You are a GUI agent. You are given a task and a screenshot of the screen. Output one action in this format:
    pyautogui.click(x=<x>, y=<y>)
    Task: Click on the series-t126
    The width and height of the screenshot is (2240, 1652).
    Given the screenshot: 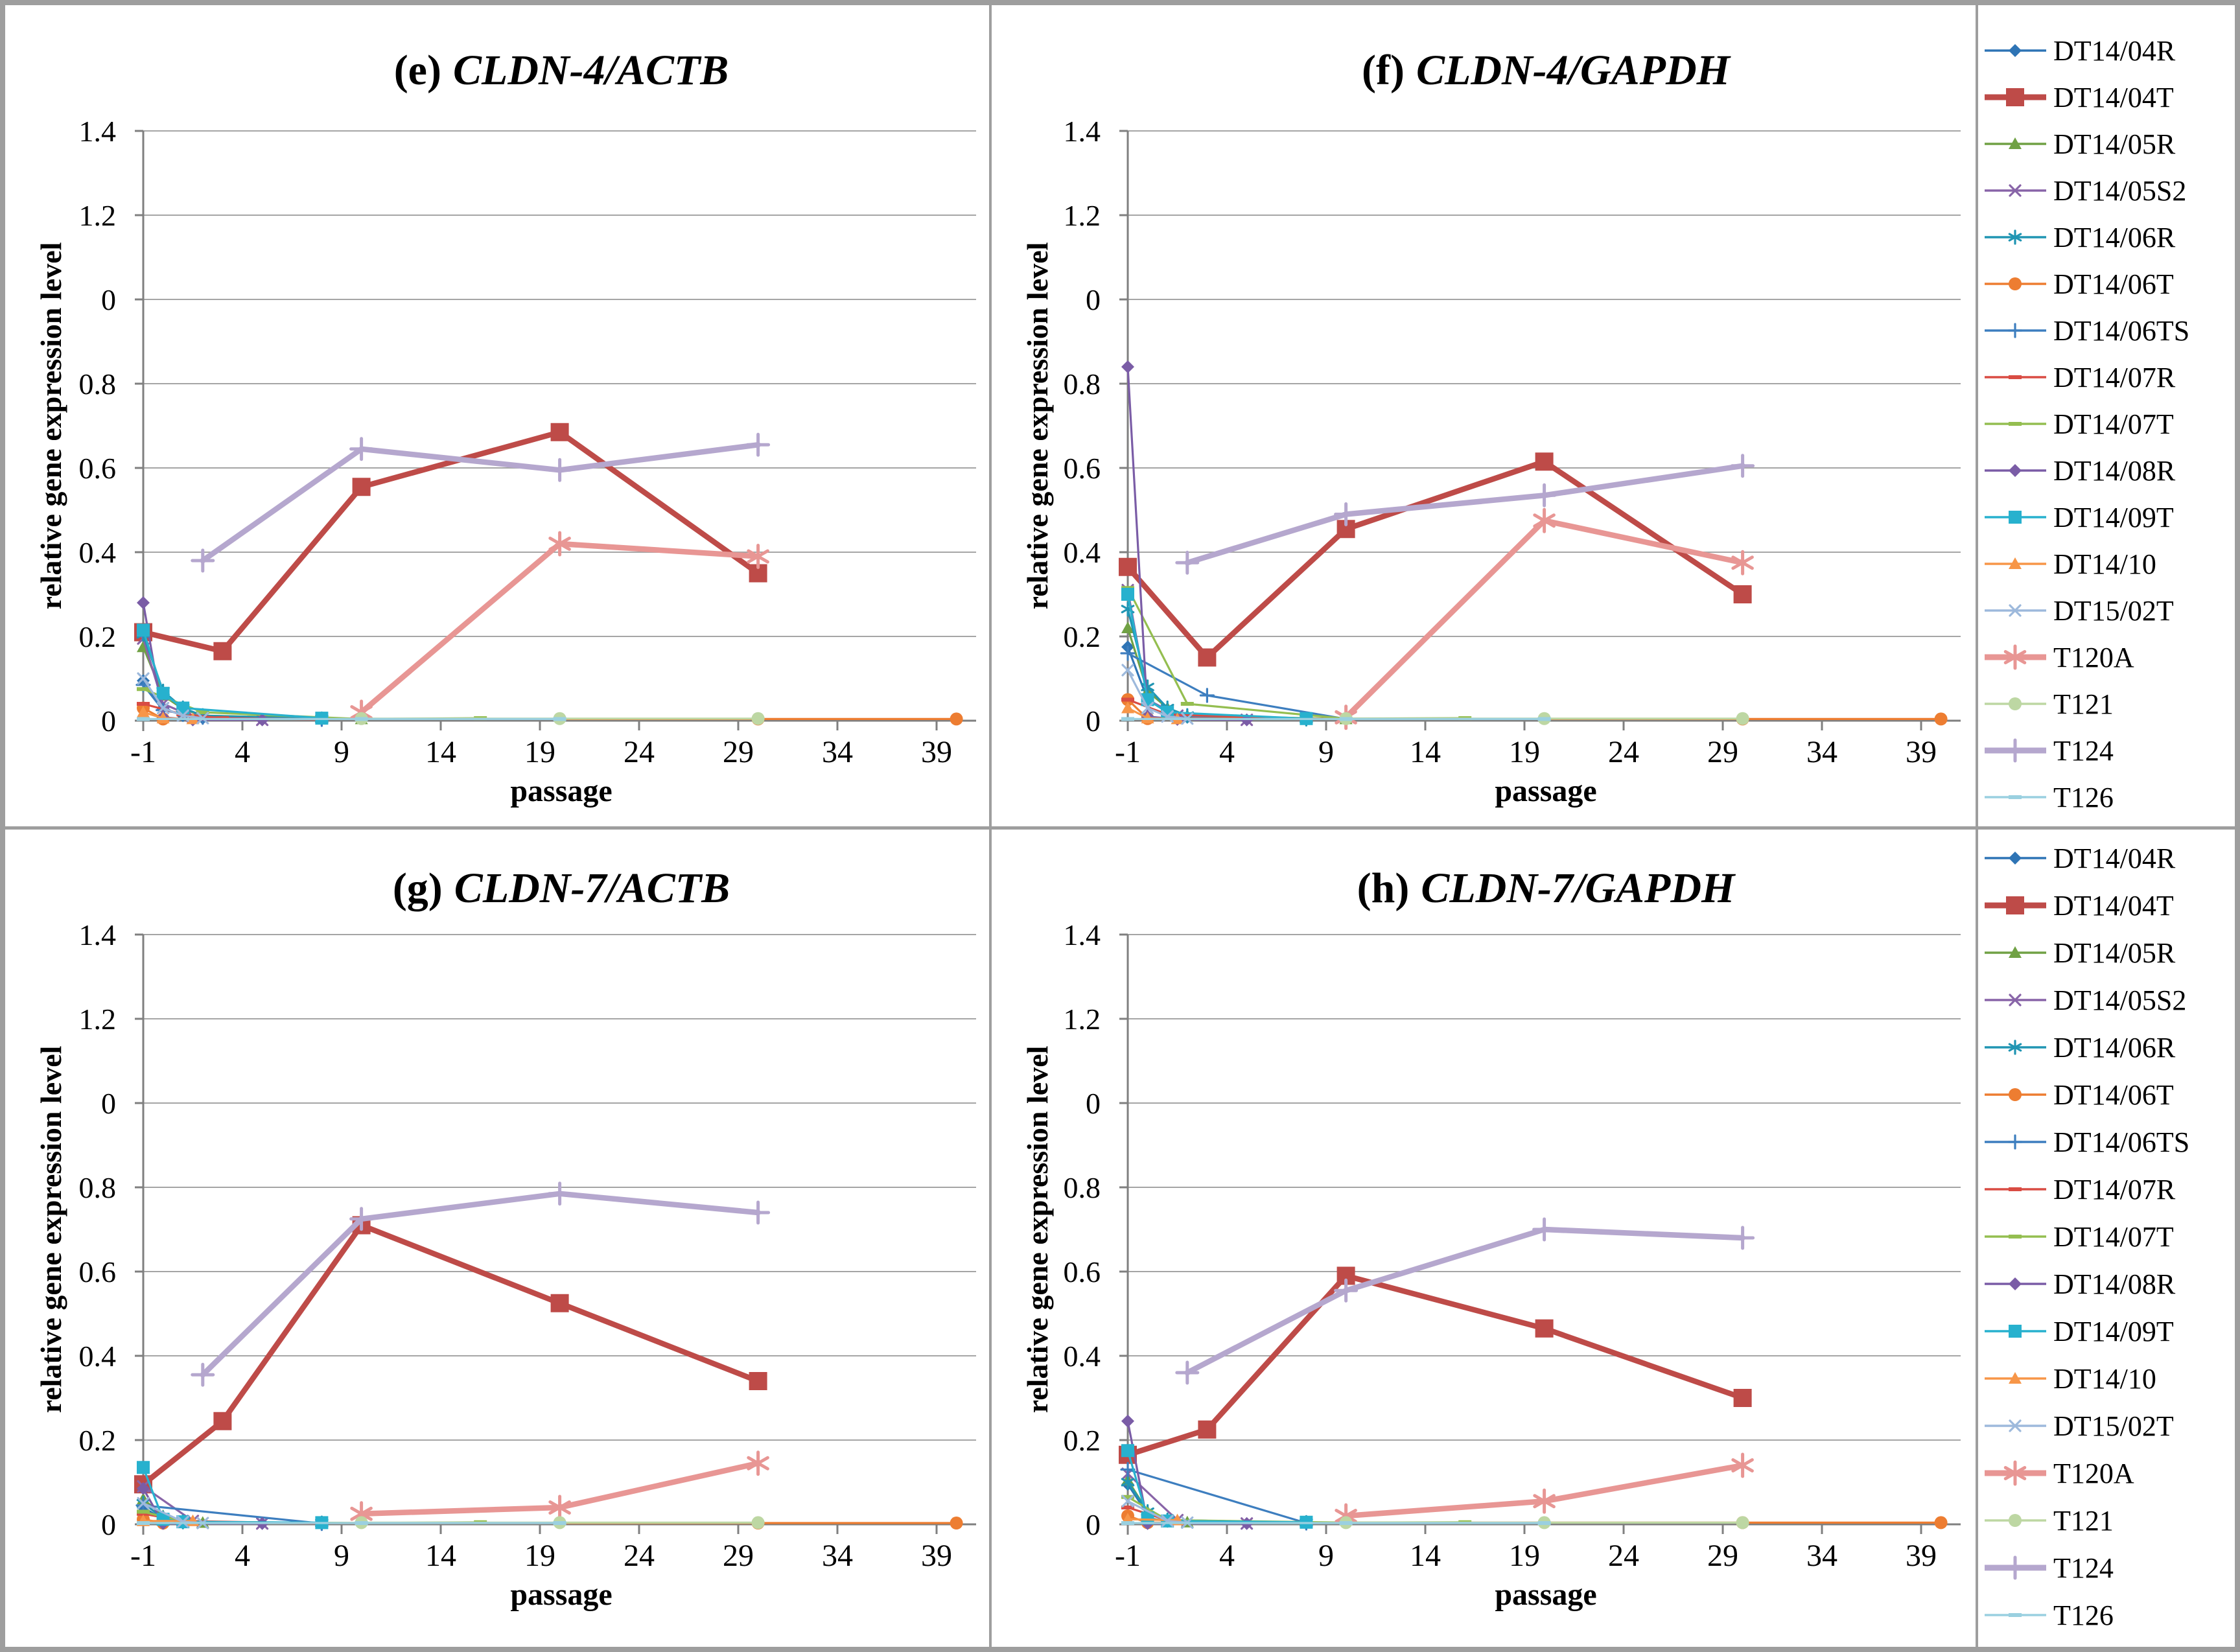 What is the action you would take?
    pyautogui.click(x=351, y=1523)
    